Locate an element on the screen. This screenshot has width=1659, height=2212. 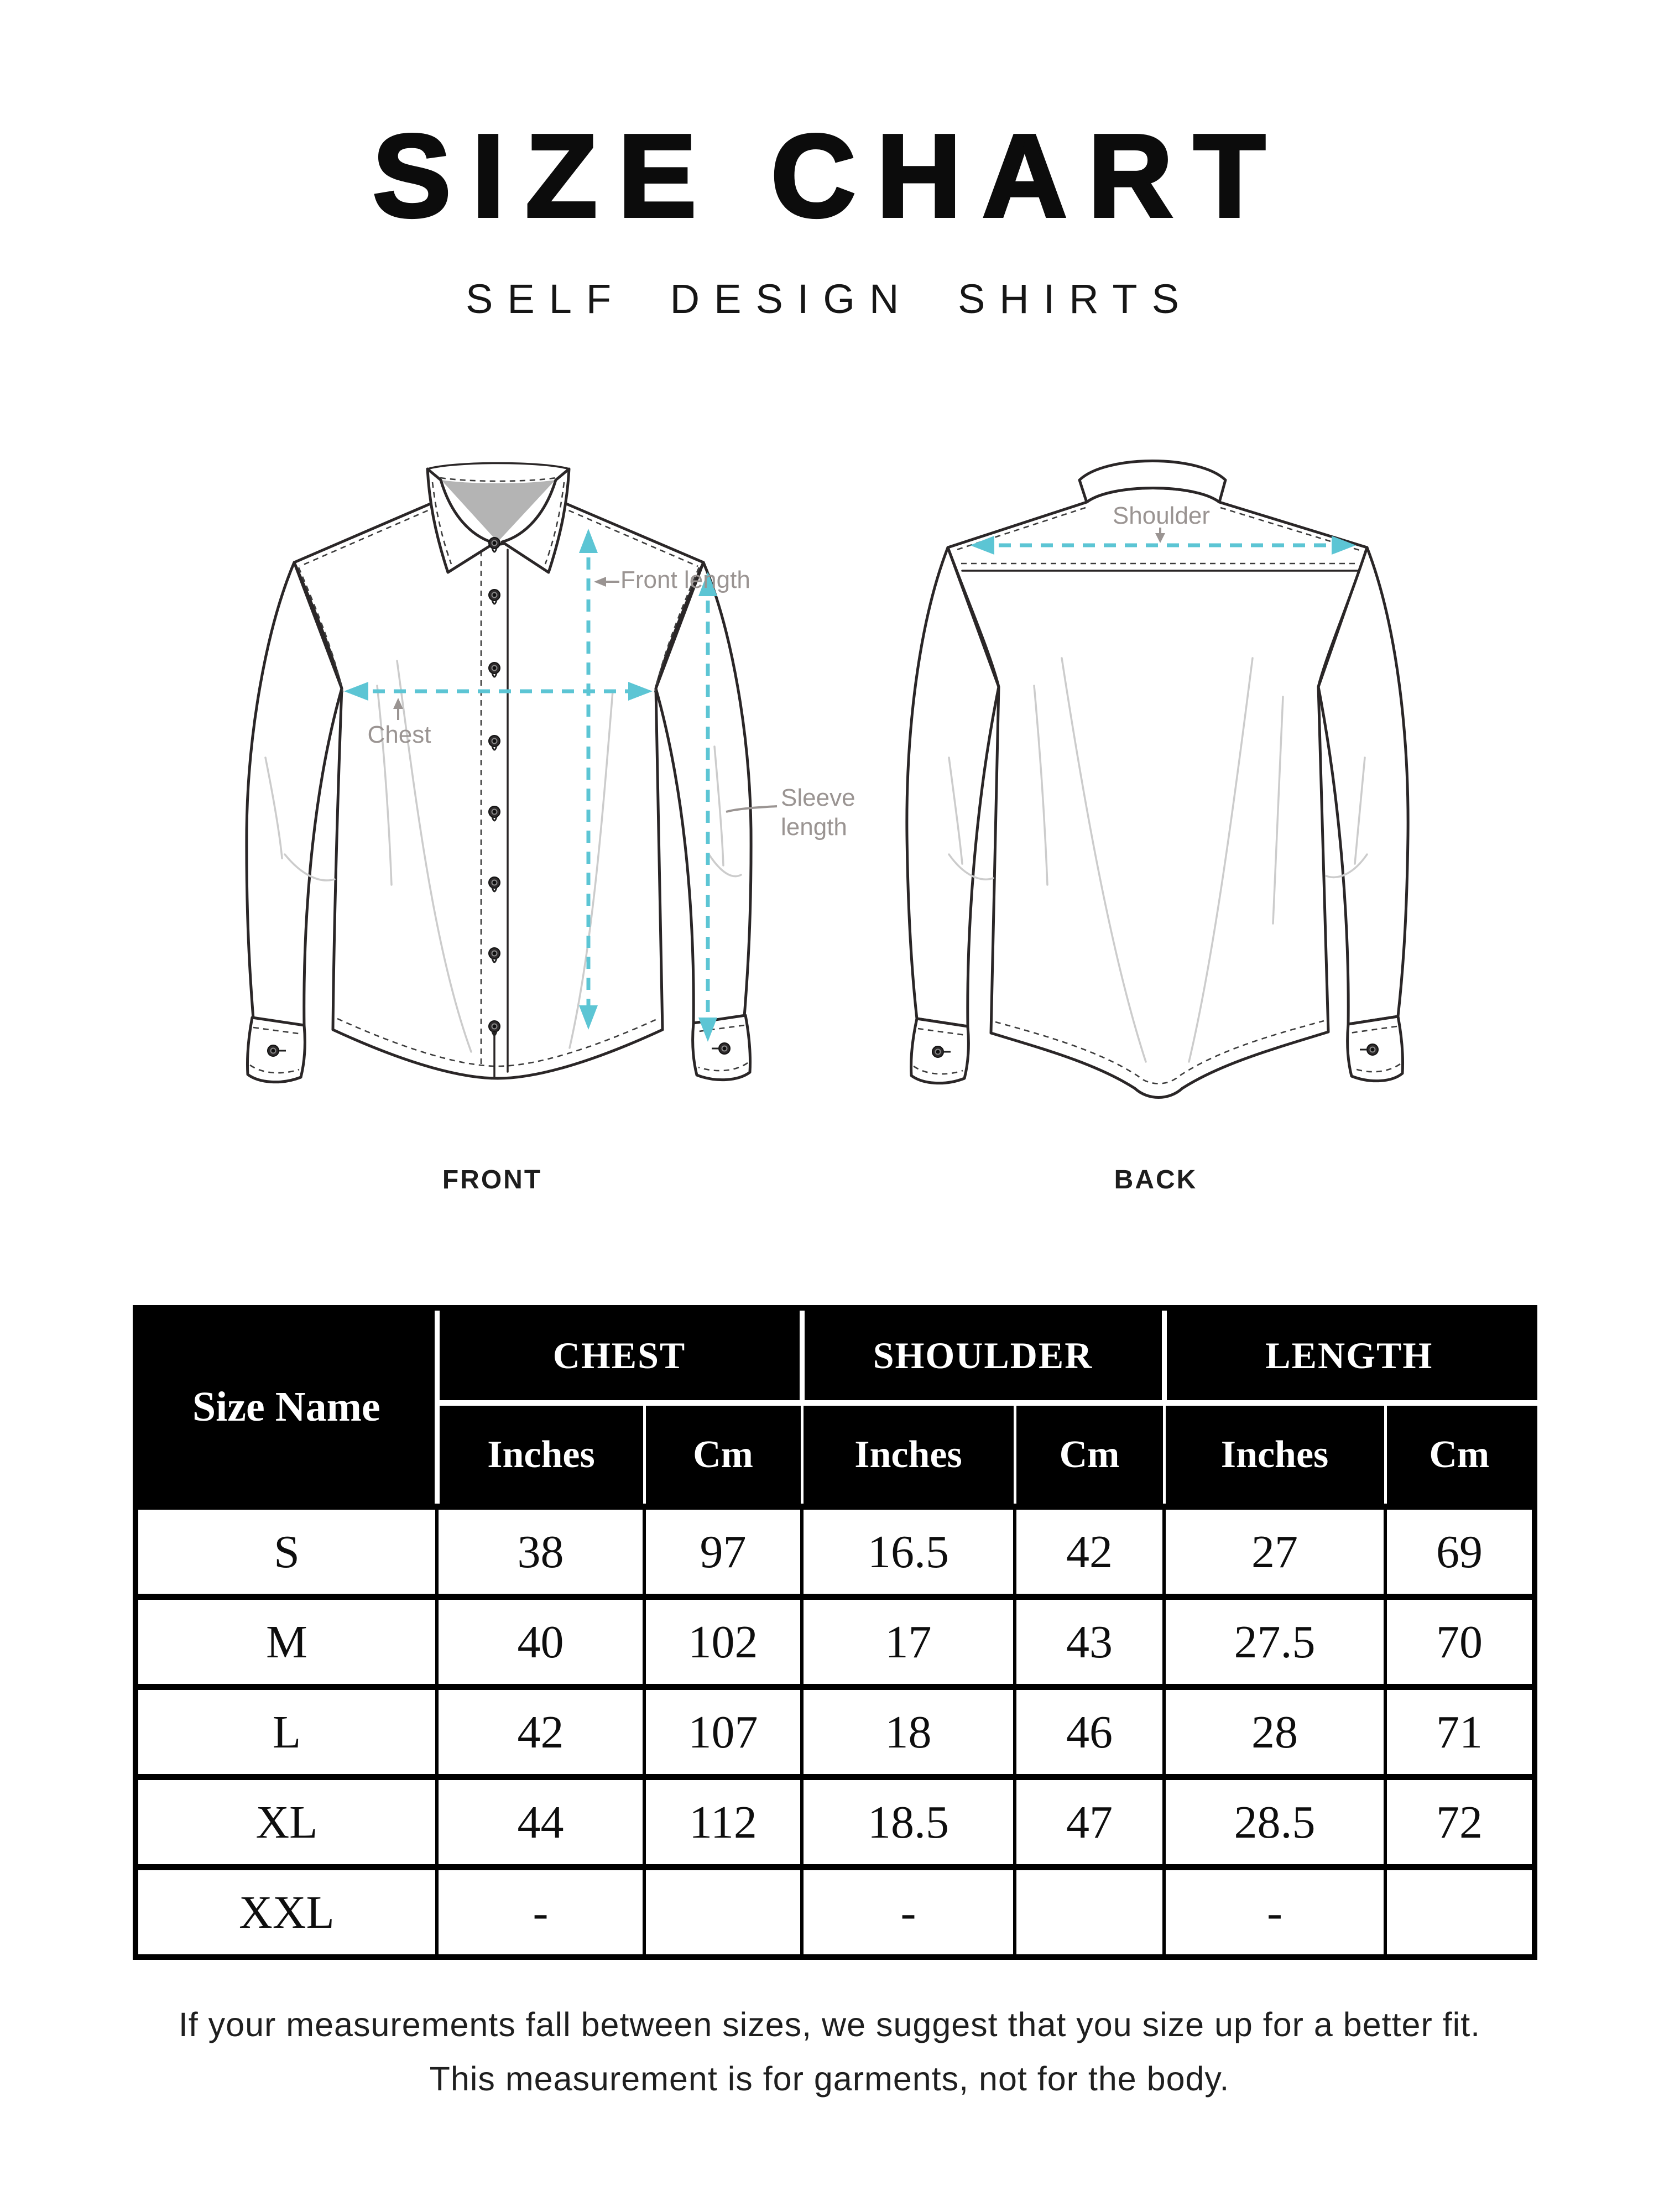
back-shirt-diagram is located at coordinates (1158, 780).